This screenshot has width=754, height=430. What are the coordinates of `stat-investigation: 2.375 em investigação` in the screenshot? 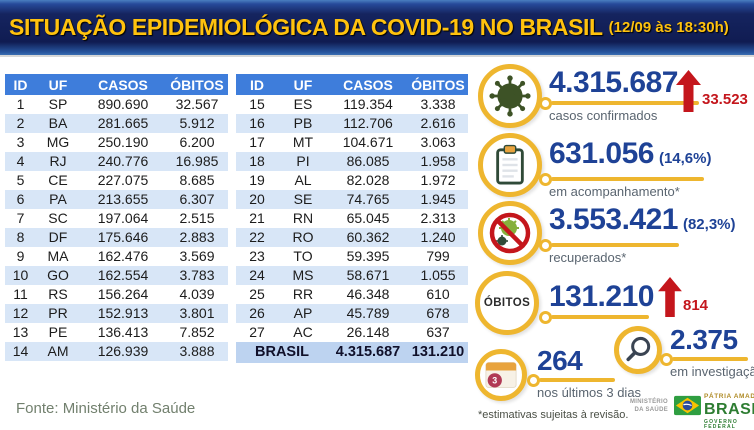 It's located at (707, 351).